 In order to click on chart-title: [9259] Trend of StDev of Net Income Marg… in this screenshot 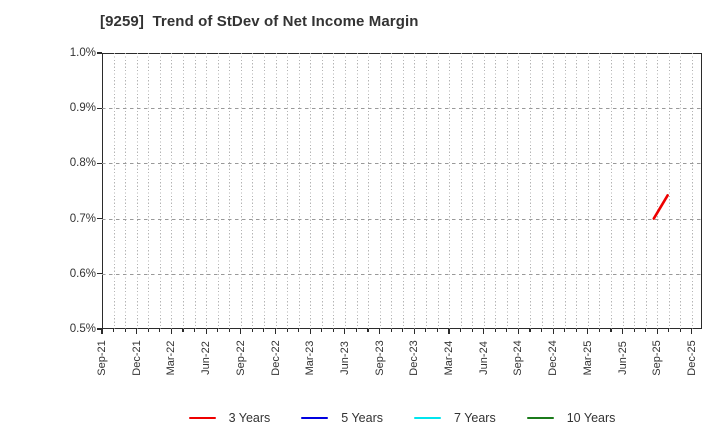, I will do `click(259, 21)`.